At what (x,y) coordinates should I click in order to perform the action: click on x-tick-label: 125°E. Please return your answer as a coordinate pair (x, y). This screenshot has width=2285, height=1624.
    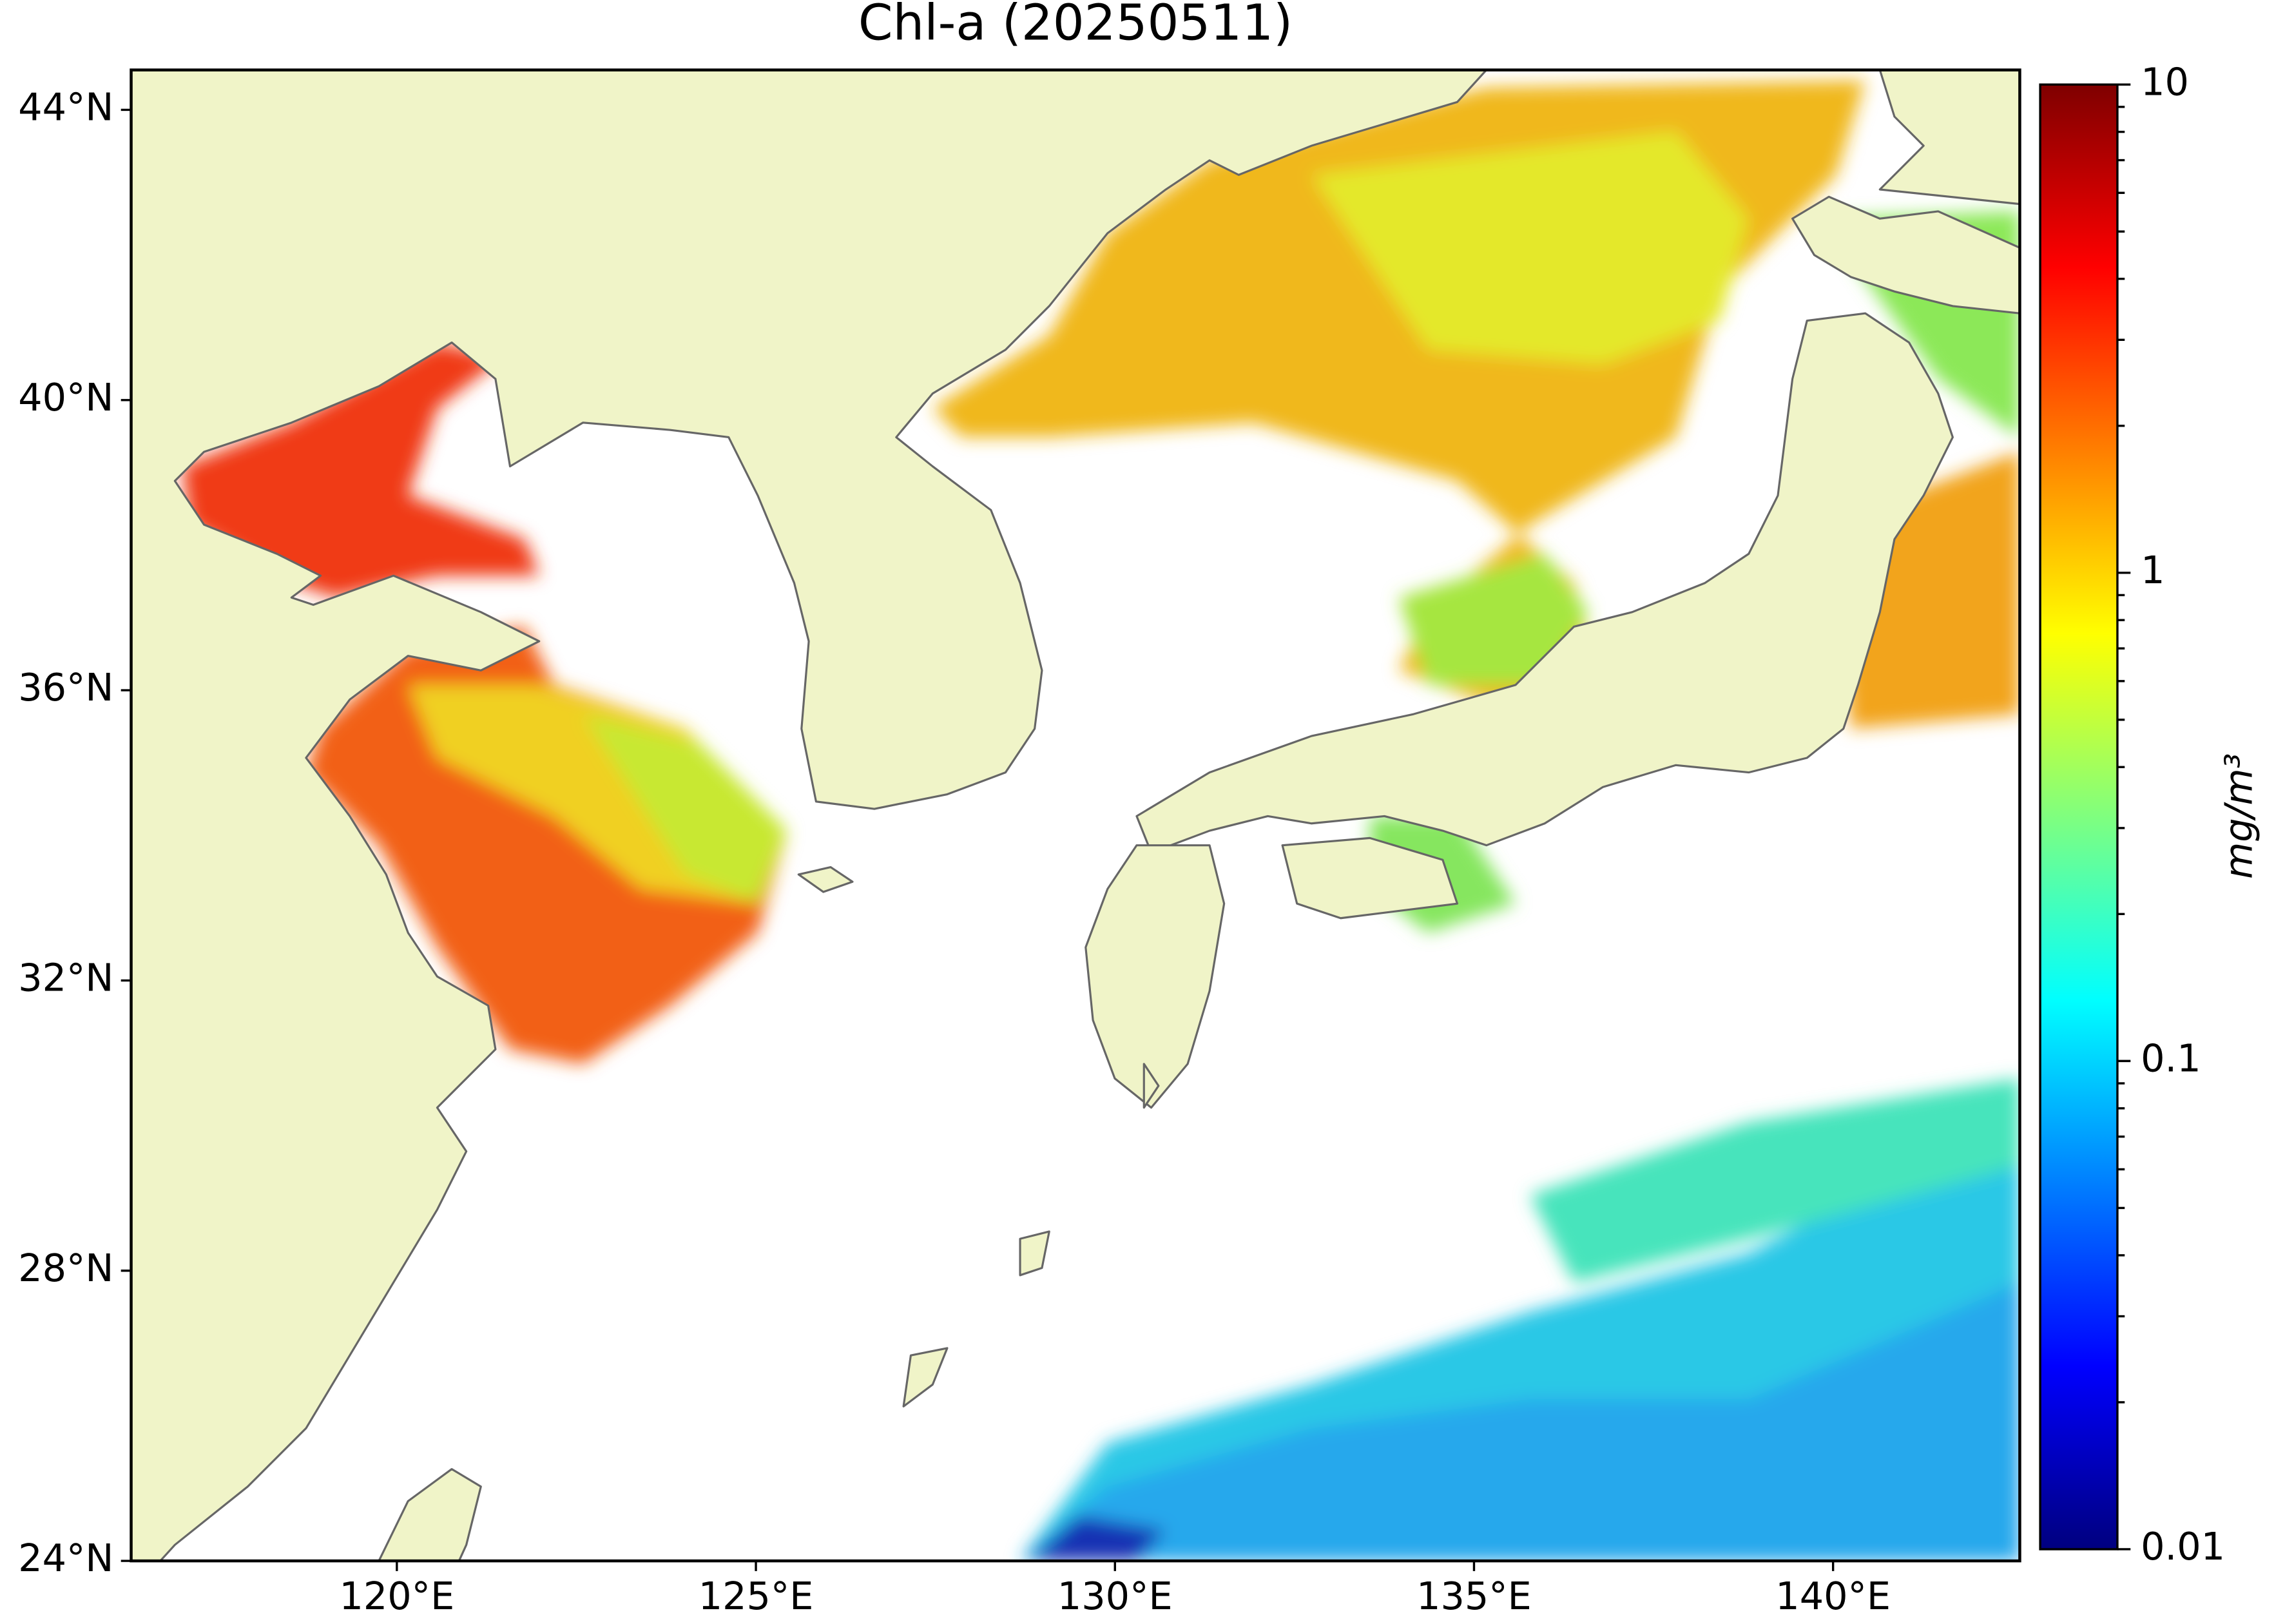
    Looking at the image, I should click on (756, 1596).